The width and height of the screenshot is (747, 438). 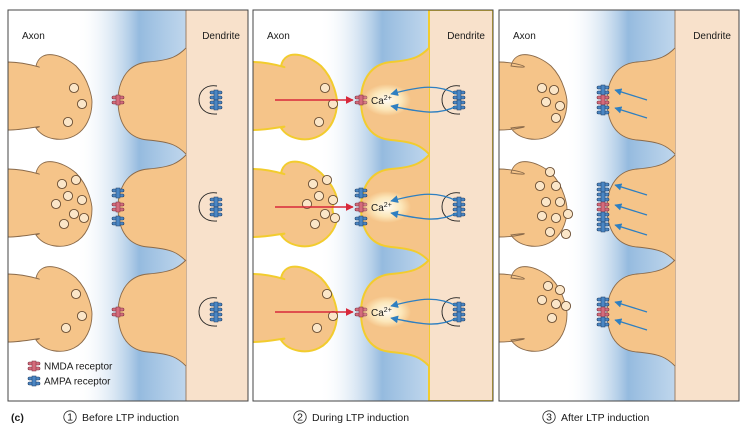 What do you see at coordinates (360, 418) in the screenshot?
I see `caption-text: During LTP induction` at bounding box center [360, 418].